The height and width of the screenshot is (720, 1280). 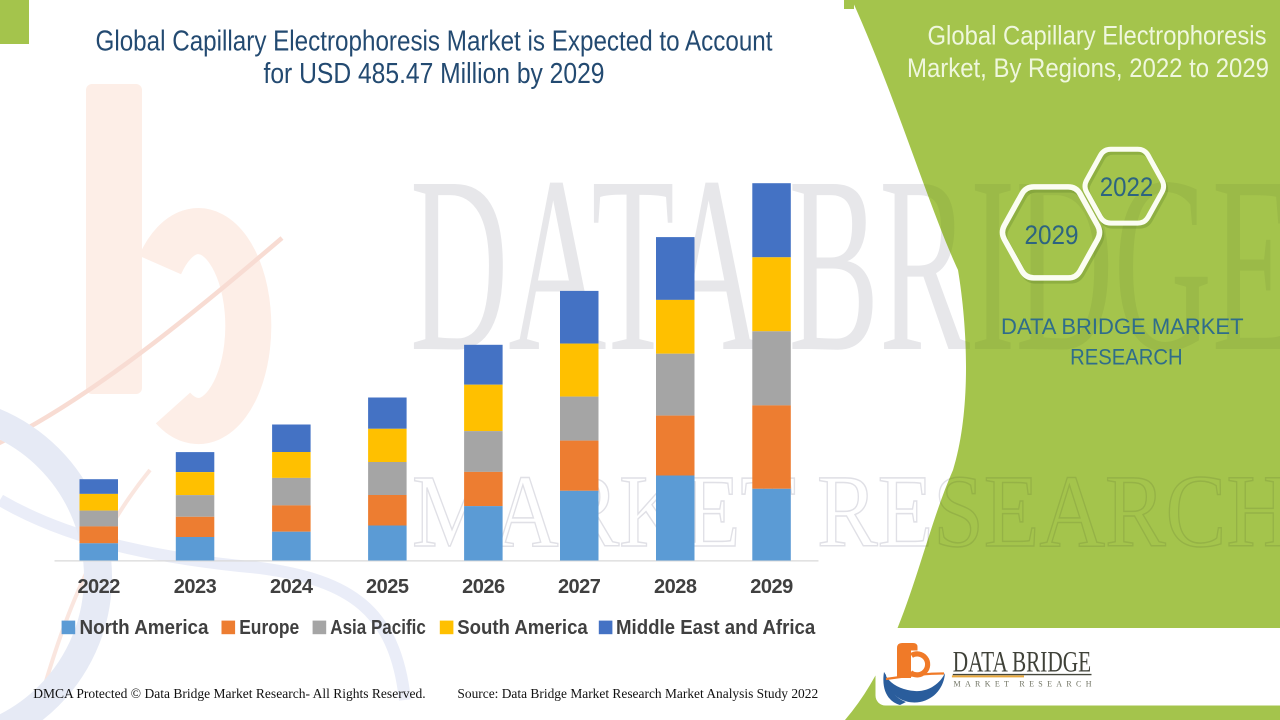 What do you see at coordinates (292, 587) in the screenshot?
I see `svg-text: 2024` at bounding box center [292, 587].